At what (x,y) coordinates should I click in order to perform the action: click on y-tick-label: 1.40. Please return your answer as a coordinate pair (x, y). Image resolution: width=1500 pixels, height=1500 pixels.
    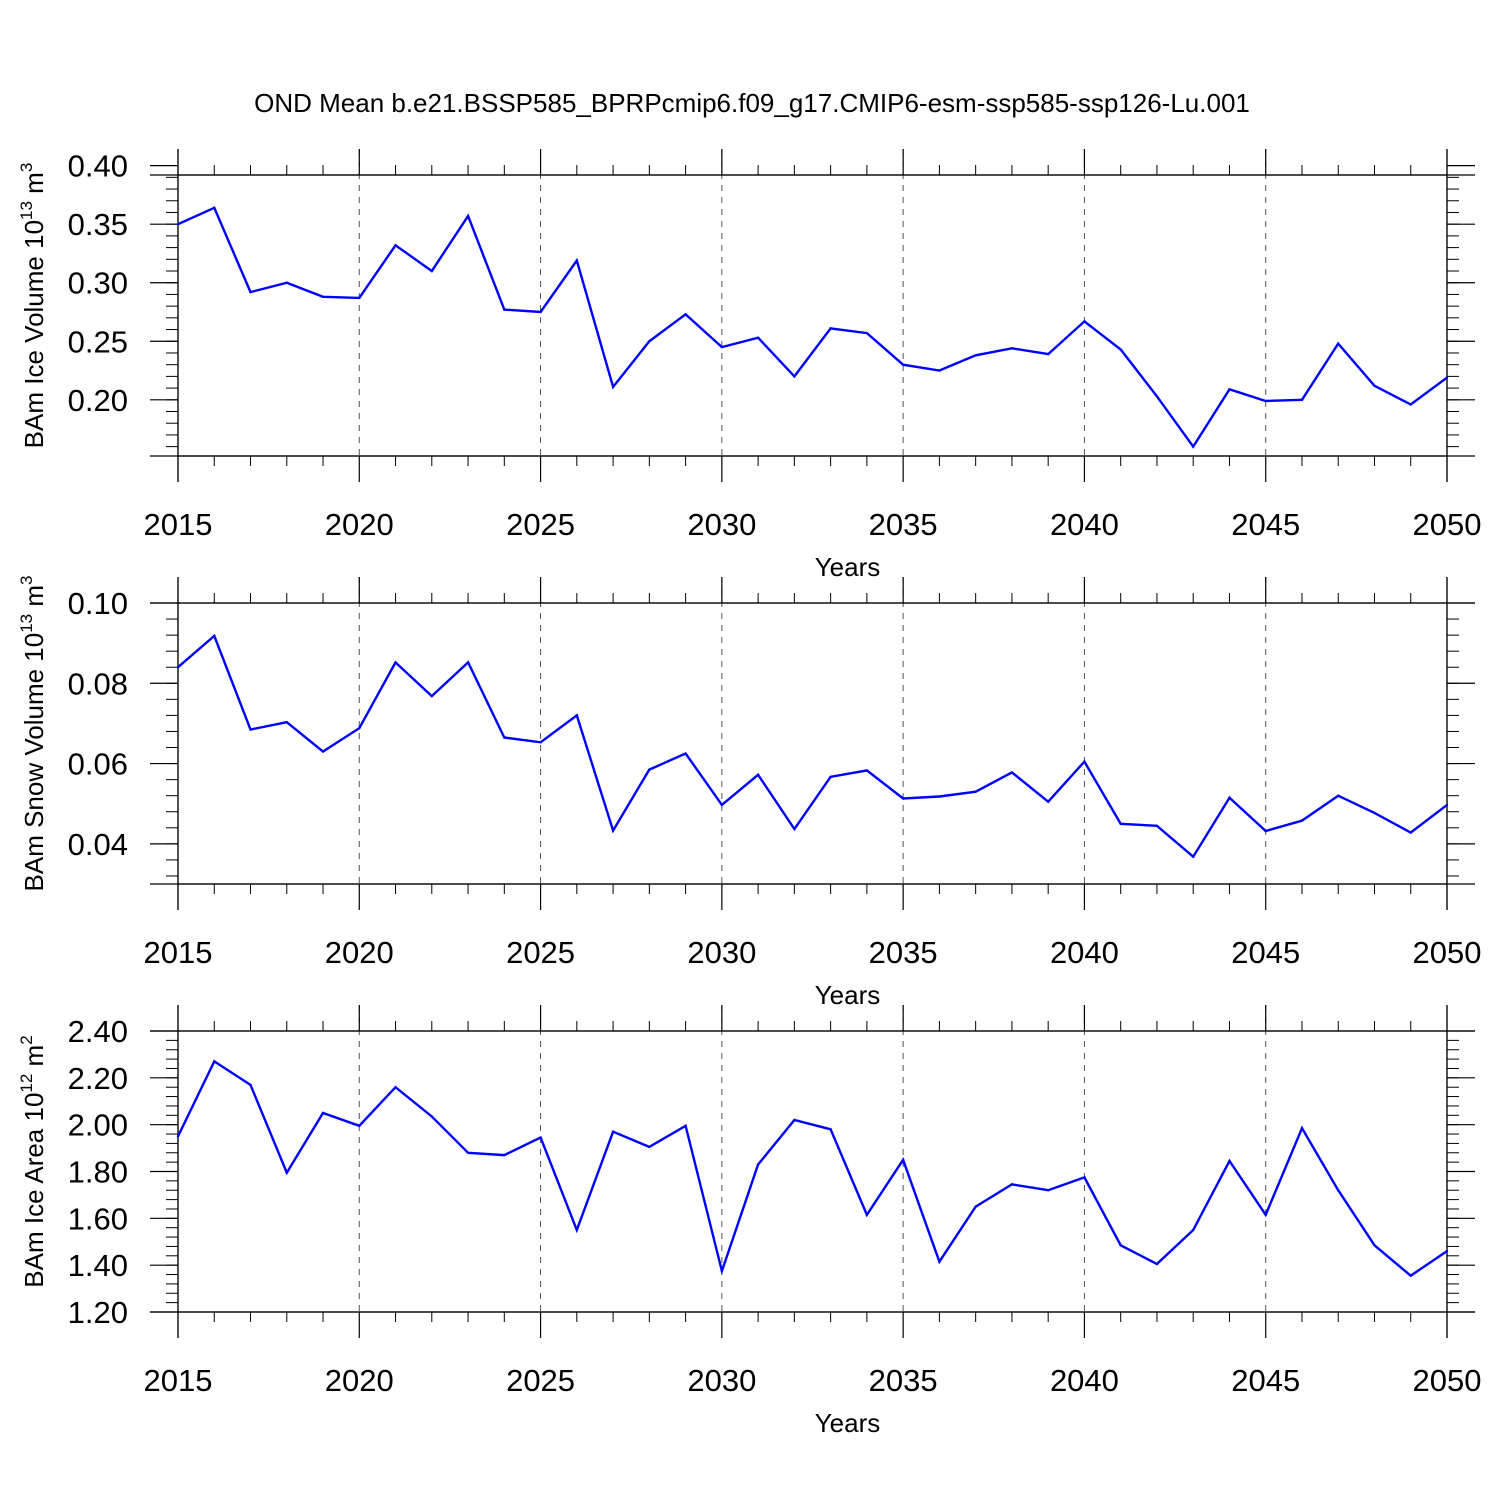
    Looking at the image, I should click on (98, 1265).